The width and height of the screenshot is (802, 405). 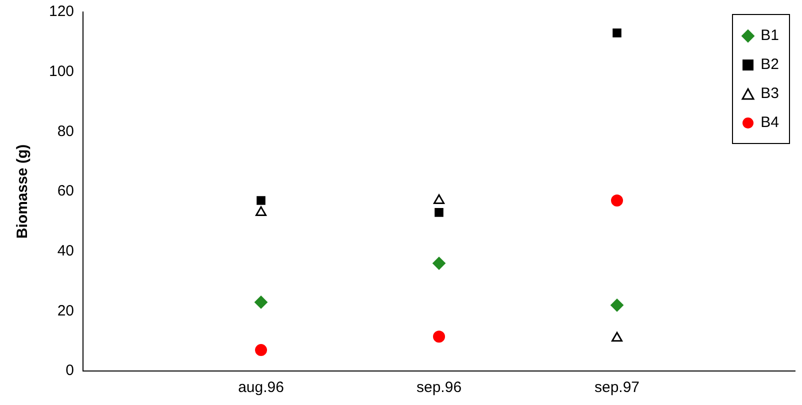 What do you see at coordinates (65, 191) in the screenshot?
I see `y-tick-label: 60` at bounding box center [65, 191].